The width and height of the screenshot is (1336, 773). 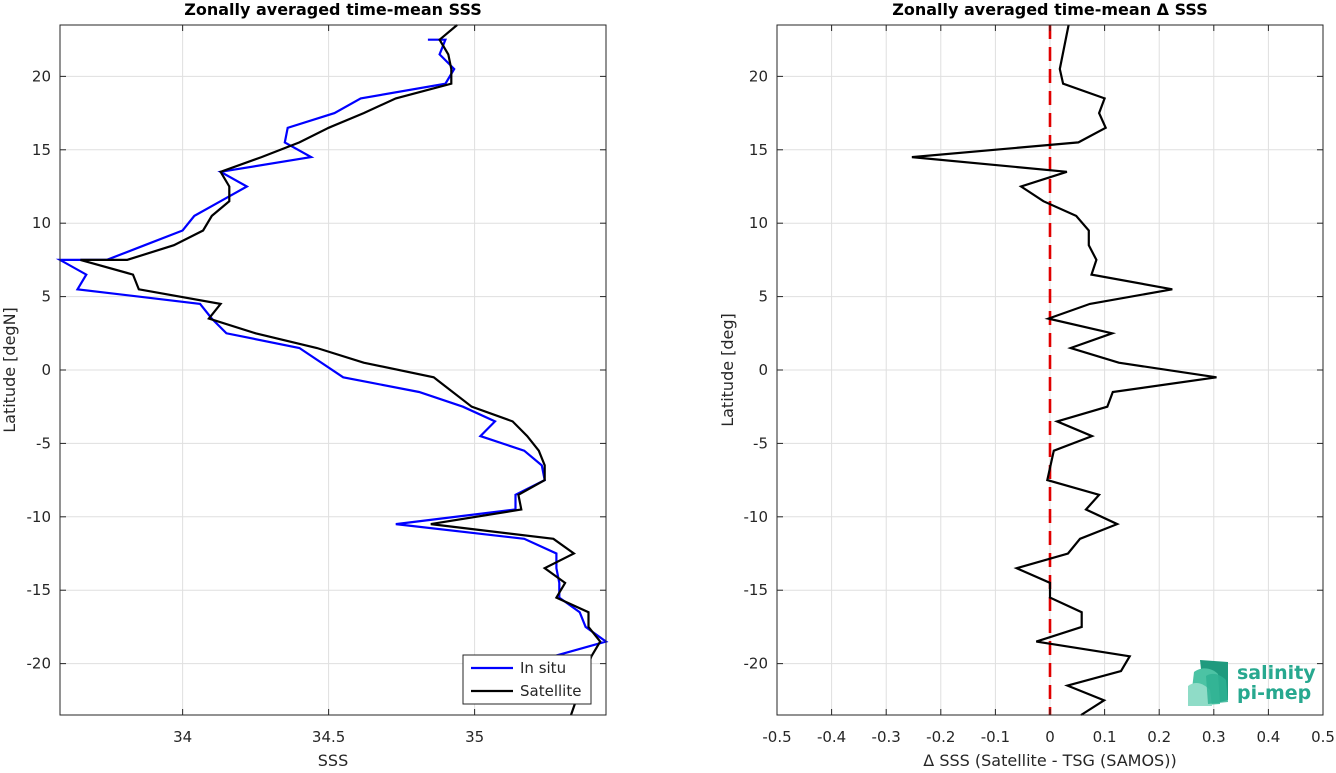 What do you see at coordinates (543, 668) in the screenshot?
I see `legend-label-in-situ: In situ` at bounding box center [543, 668].